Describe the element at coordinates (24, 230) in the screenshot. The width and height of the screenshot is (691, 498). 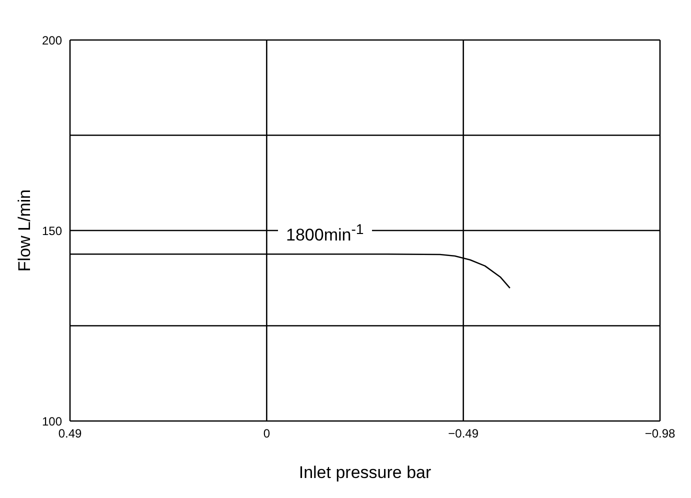
I see `y-axis-title: Flow L/min` at that location.